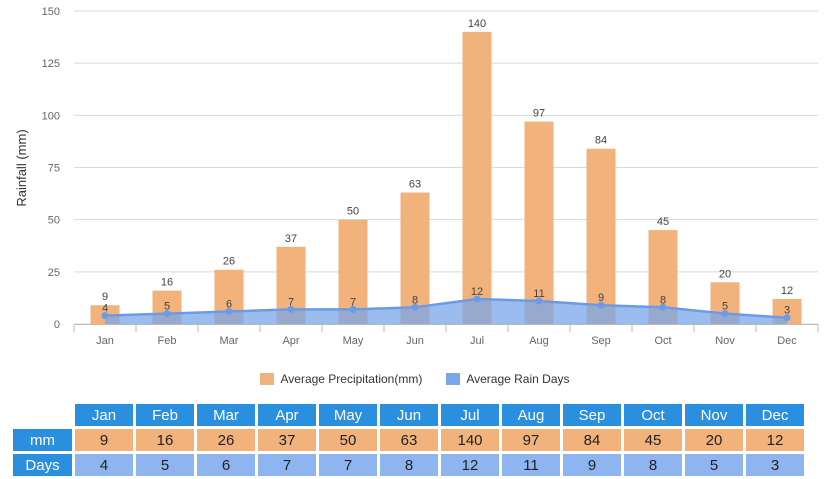 The image size is (830, 479). Describe the element at coordinates (453, 379) in the screenshot. I see `rain-days-swatch` at that location.